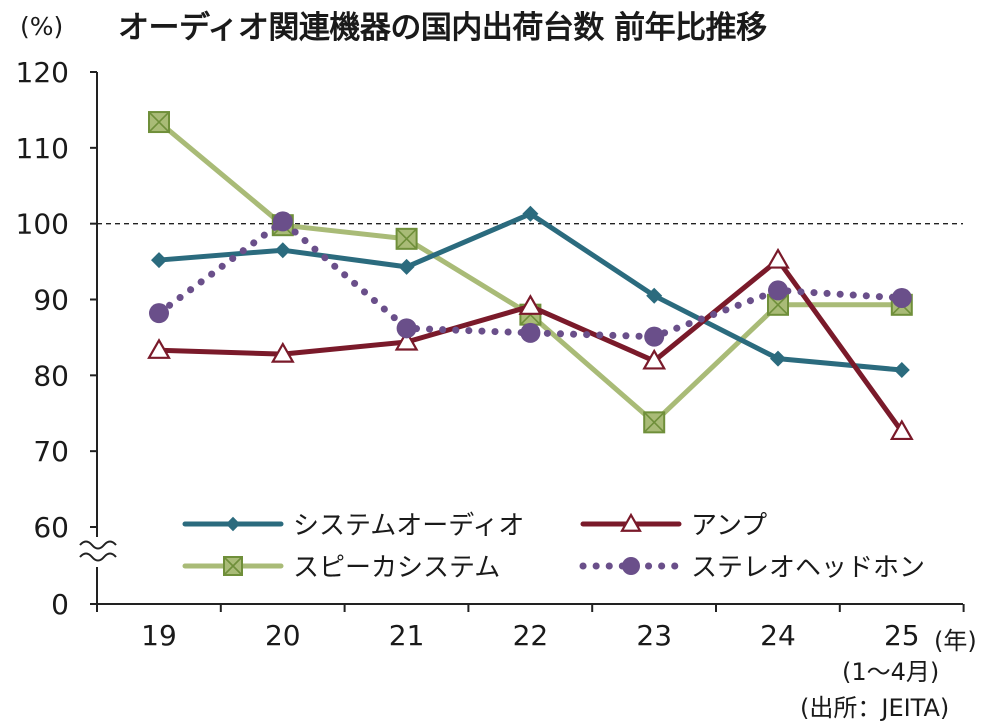  I want to click on y-tick-label: 0, so click(60, 604).